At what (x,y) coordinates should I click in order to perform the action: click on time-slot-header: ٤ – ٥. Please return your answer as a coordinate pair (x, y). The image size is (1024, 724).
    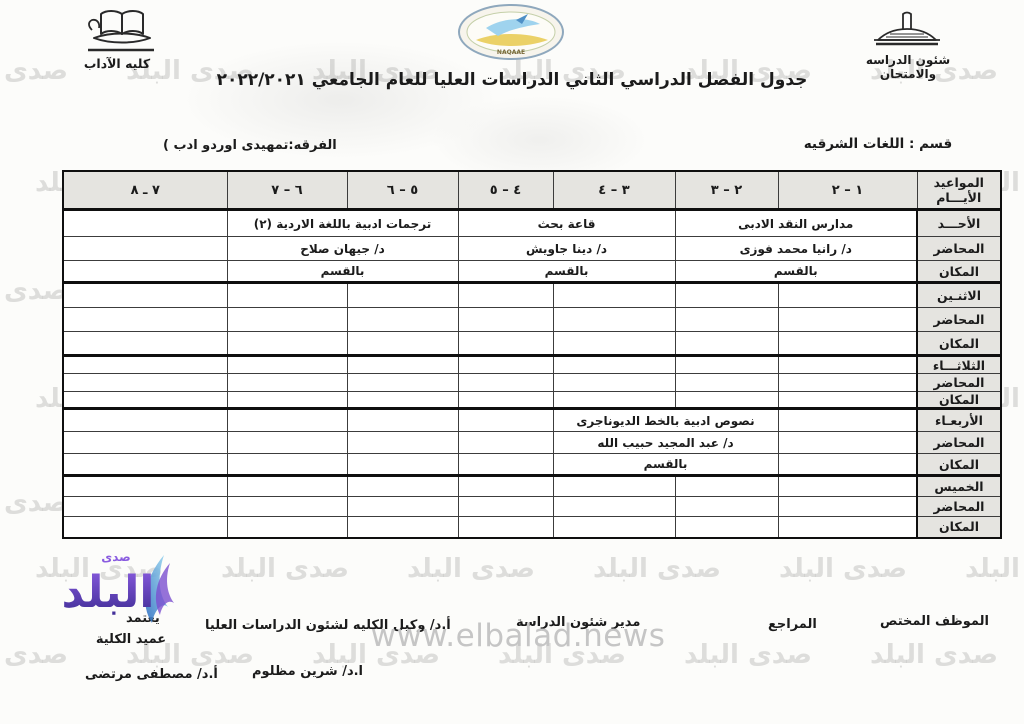
    Looking at the image, I should click on (505, 190).